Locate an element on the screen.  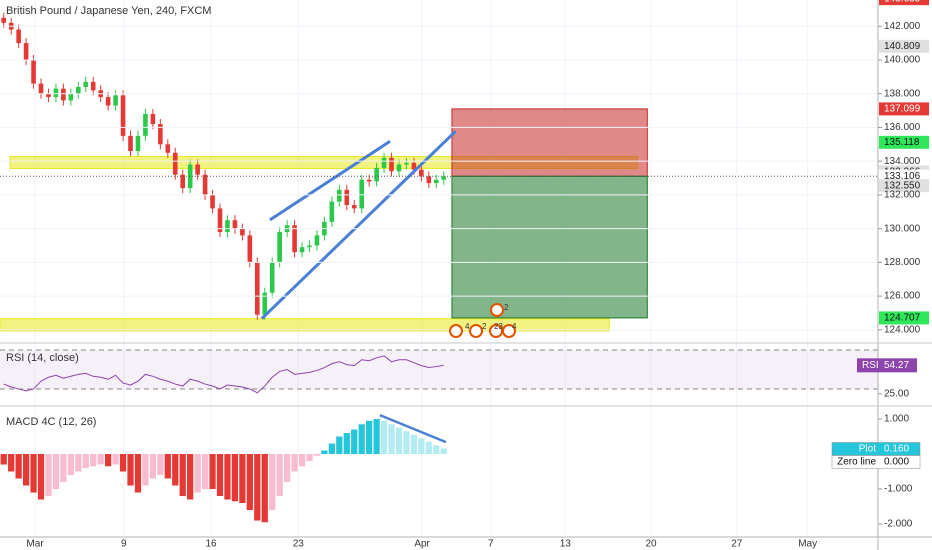
price-label: 137.099 is located at coordinates (902, 109).